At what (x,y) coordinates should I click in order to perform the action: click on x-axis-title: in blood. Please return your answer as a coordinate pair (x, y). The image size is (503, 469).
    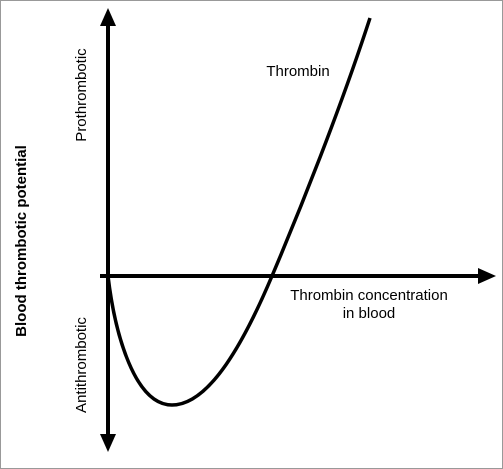
    Looking at the image, I should click on (369, 313).